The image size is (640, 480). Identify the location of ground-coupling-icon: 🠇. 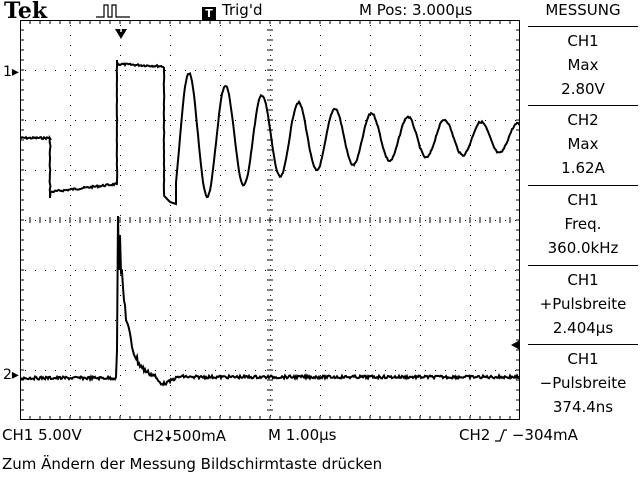
(168, 436).